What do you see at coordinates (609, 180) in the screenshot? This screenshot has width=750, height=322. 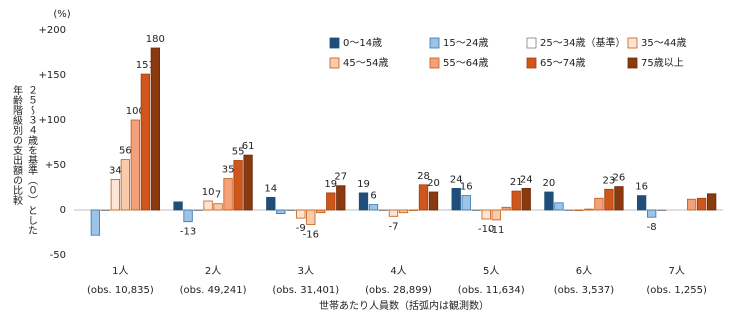 I see `data-label: 23` at bounding box center [609, 180].